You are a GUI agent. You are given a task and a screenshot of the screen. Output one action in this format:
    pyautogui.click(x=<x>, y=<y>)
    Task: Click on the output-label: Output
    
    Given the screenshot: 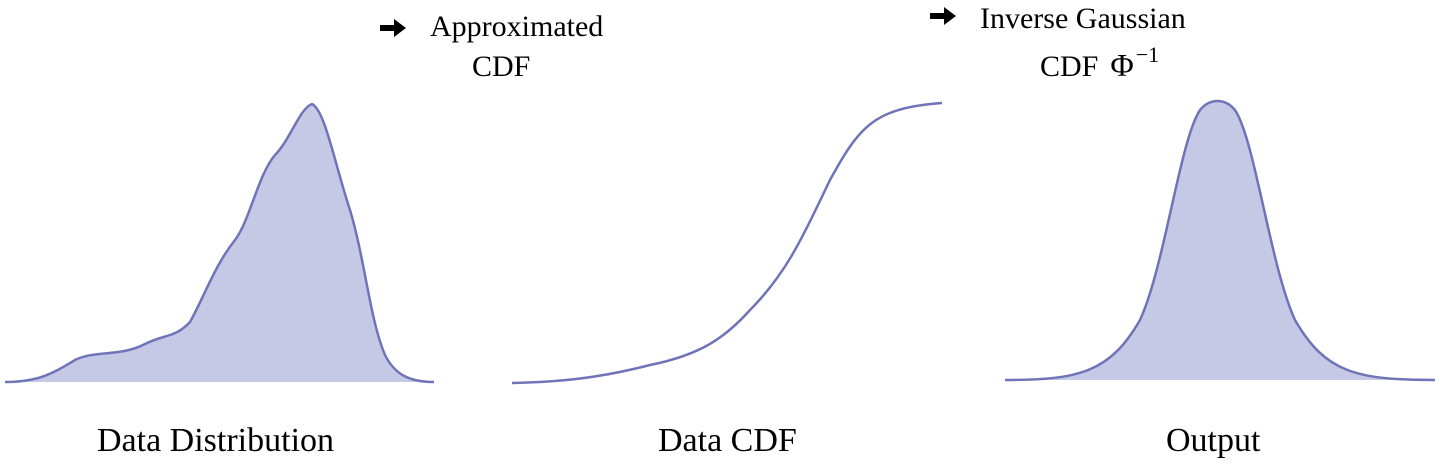 What is the action you would take?
    pyautogui.click(x=1213, y=440)
    